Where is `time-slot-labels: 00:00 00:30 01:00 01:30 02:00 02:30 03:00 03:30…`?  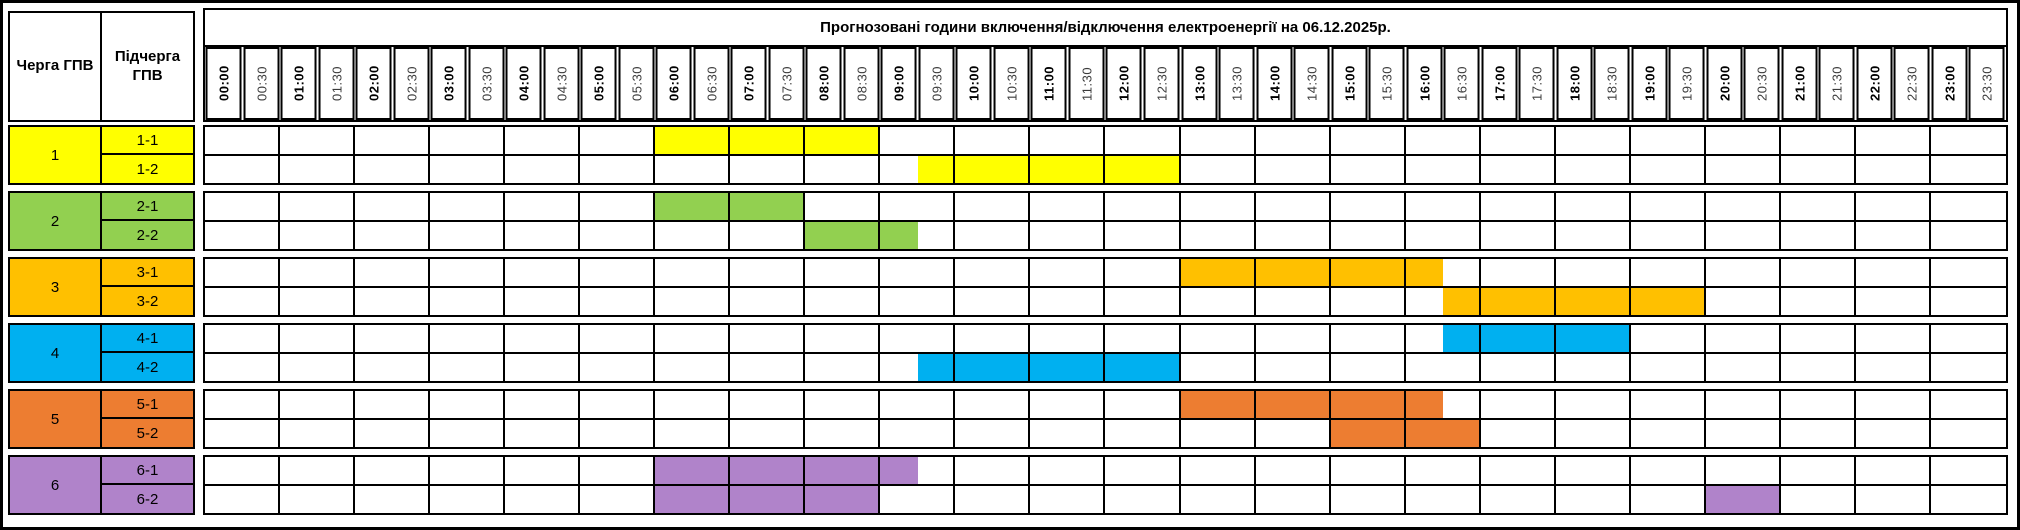
time-slot-labels: 00:00 00:30 01:00 01:30 02:00 02:30 03:00 03:30… is located at coordinates (1105, 83).